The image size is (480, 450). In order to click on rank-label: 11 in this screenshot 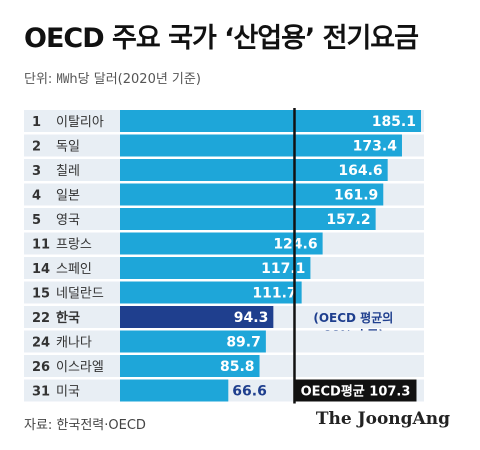, I will do `click(41, 245)`.